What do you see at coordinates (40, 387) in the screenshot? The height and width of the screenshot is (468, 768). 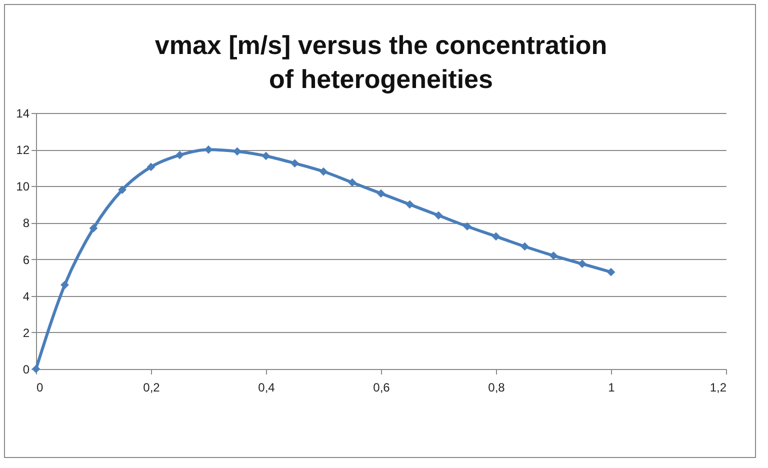 I see `x-tick-label: 0` at bounding box center [40, 387].